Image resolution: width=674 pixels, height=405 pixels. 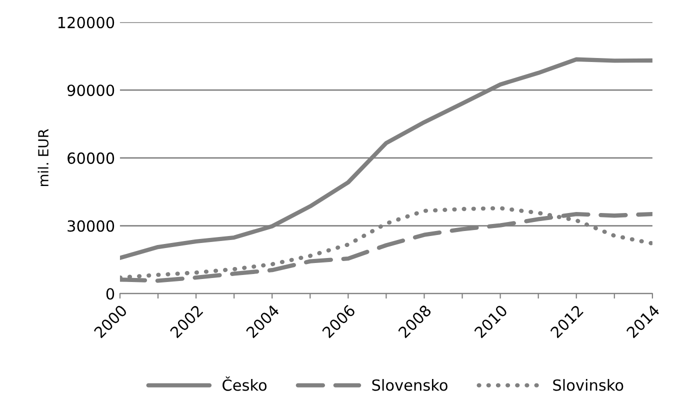 What do you see at coordinates (91, 158) in the screenshot?
I see `y-tick-label: 60000` at bounding box center [91, 158].